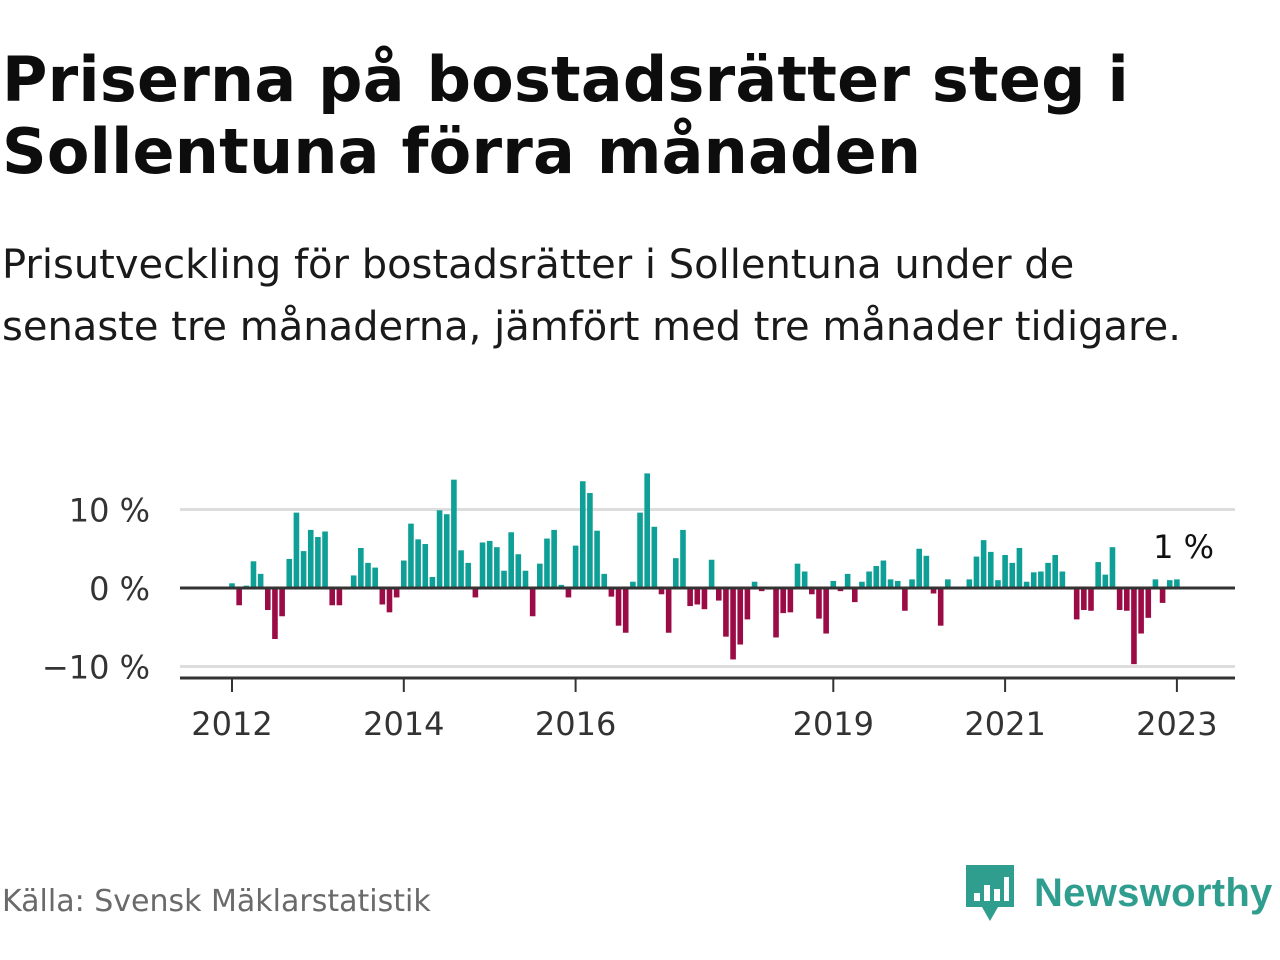 Image resolution: width=1280 pixels, height=960 pixels. I want to click on bar-series, so click(704, 569).